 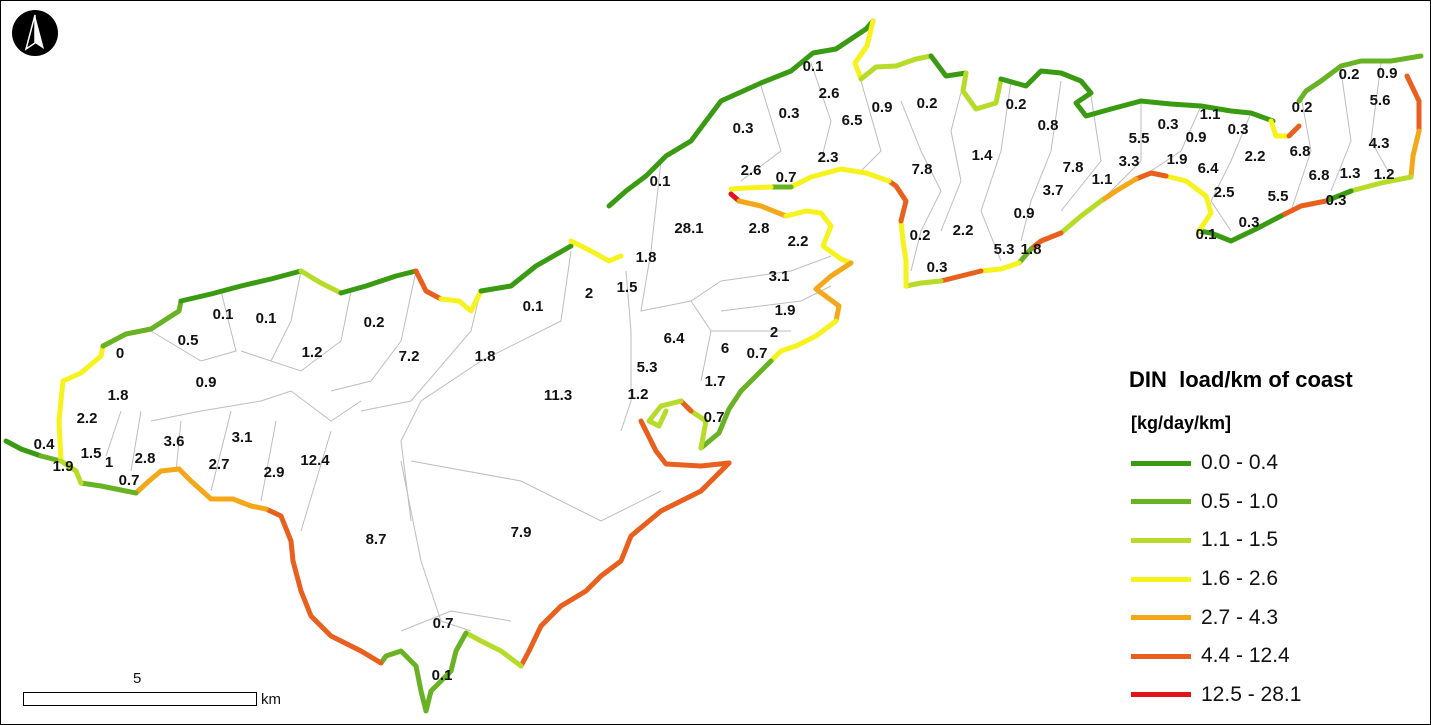 I want to click on catchment-value-label: 1.7, so click(x=715, y=381).